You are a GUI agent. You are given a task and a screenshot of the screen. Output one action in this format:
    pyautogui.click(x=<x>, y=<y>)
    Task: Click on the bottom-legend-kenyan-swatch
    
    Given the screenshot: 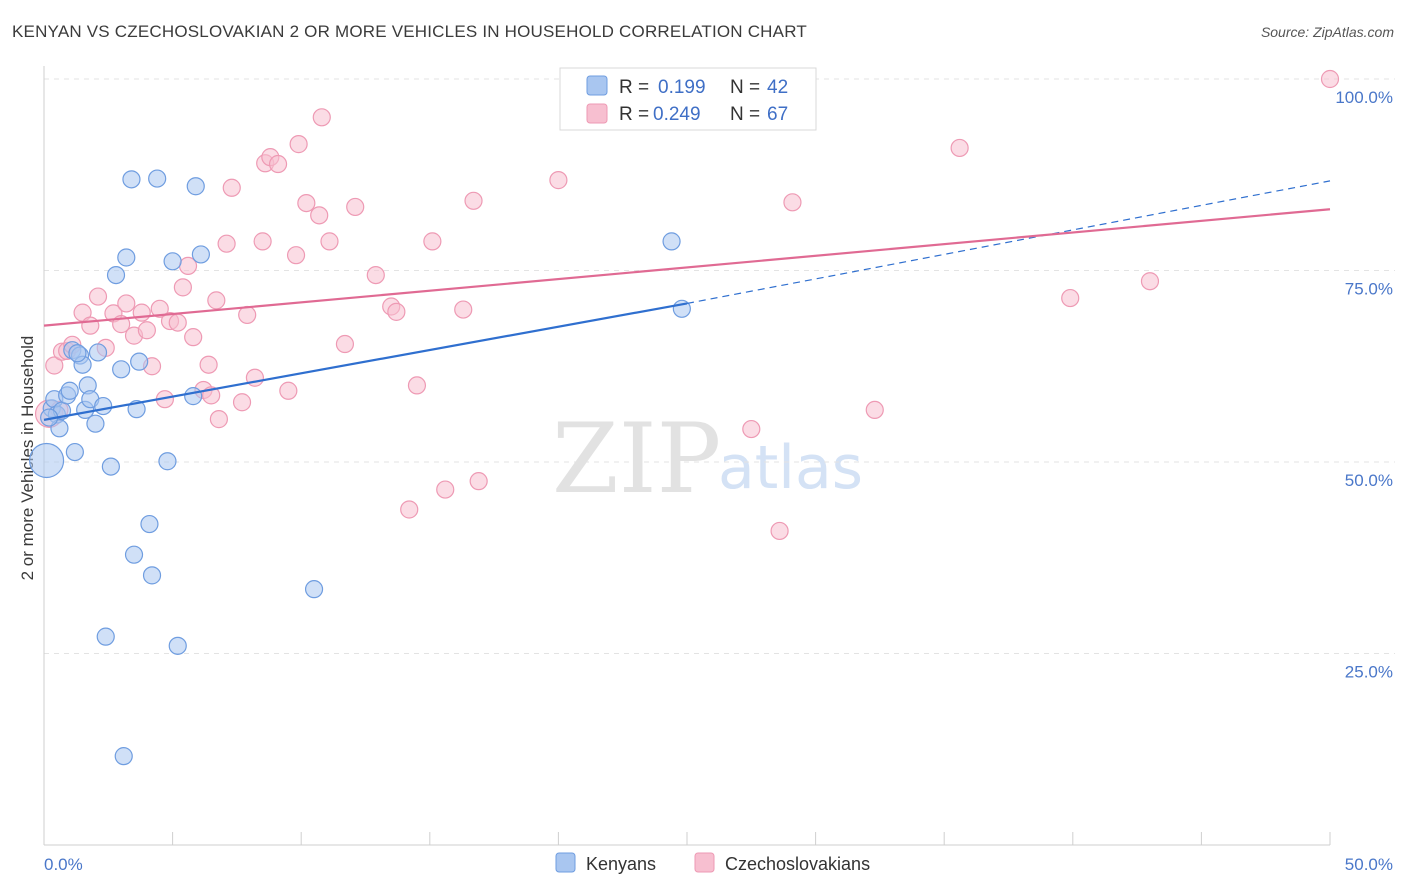 What is the action you would take?
    pyautogui.click(x=565, y=862)
    